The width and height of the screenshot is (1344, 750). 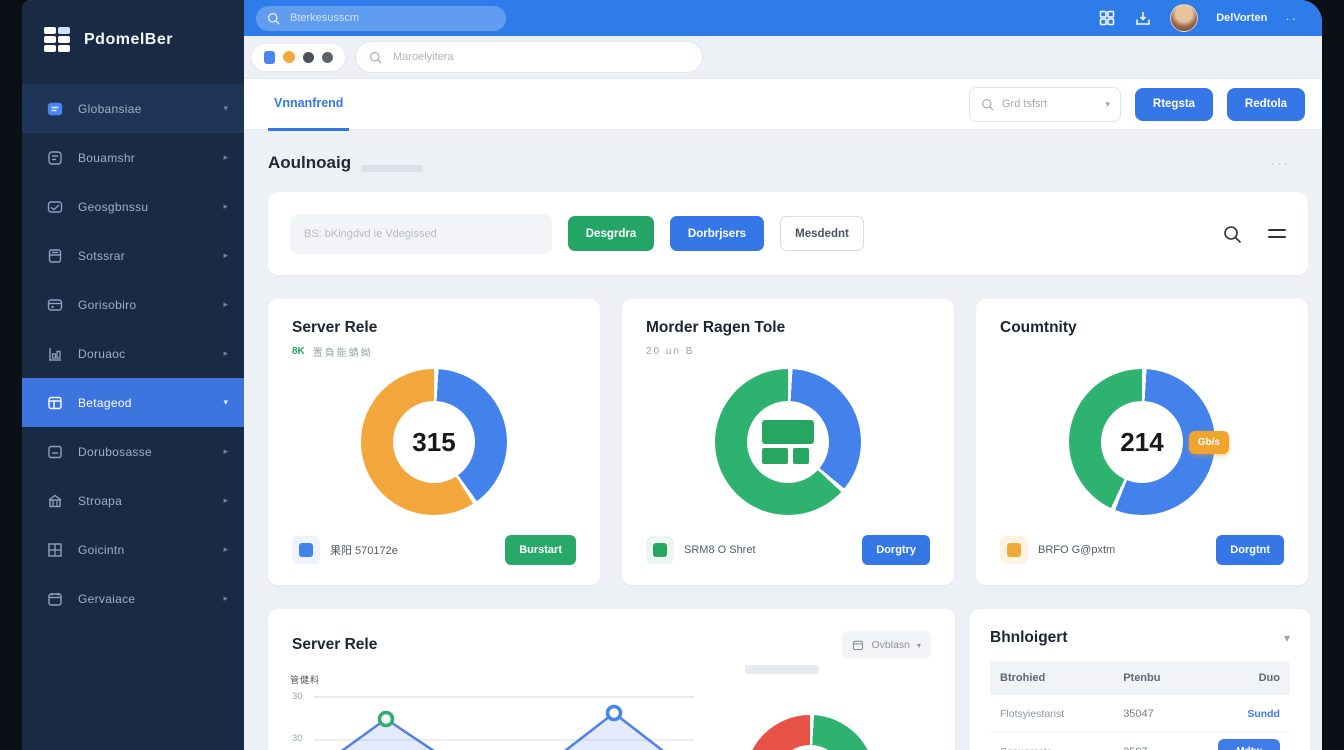 I want to click on row-name: Sqsuamcte, so click(x=1061, y=748).